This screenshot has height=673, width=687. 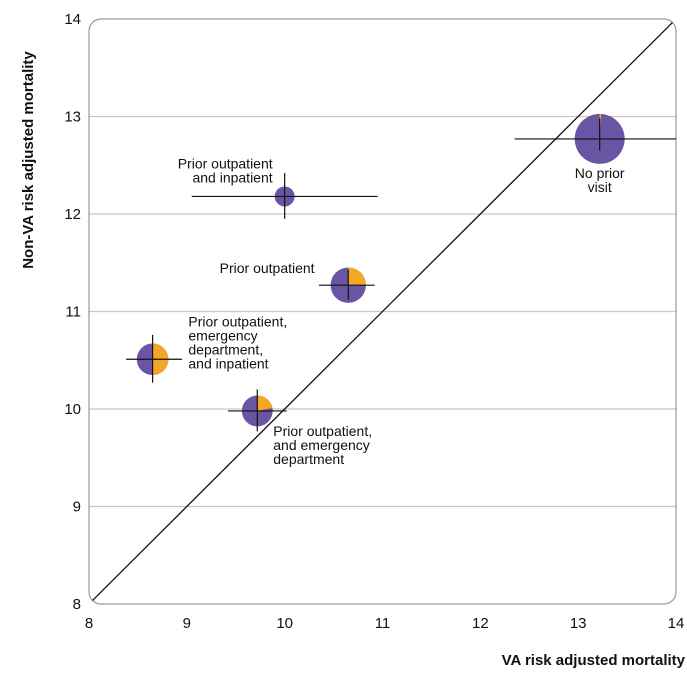 I want to click on x-axis-label: VA risk adjusted mortality, so click(x=593, y=660).